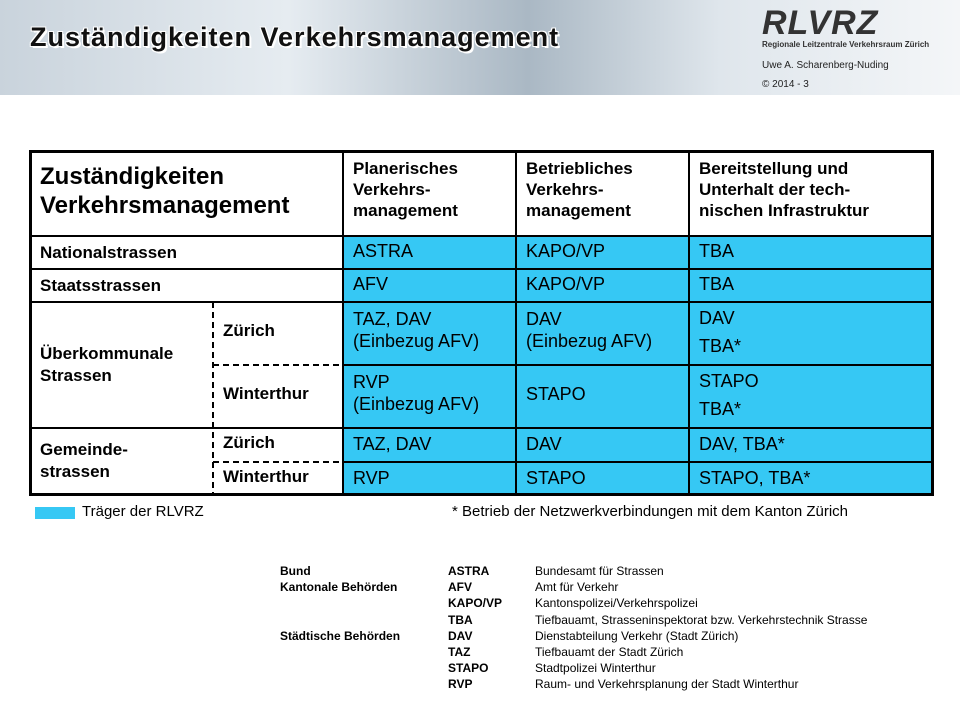 The height and width of the screenshot is (720, 960). I want to click on author: Uwe A. Scharenberg-Nuding, so click(825, 65).